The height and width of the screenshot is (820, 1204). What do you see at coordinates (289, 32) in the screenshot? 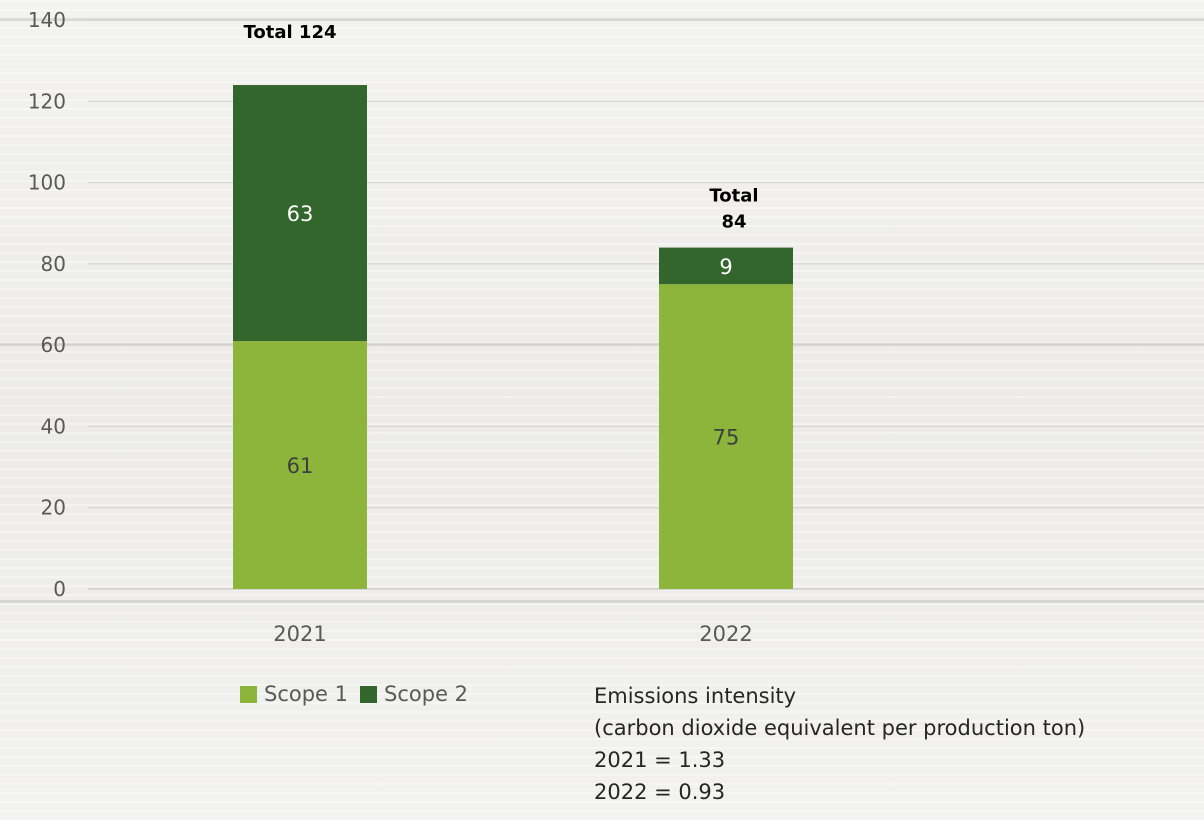
I see `total-label: Total 124` at bounding box center [289, 32].